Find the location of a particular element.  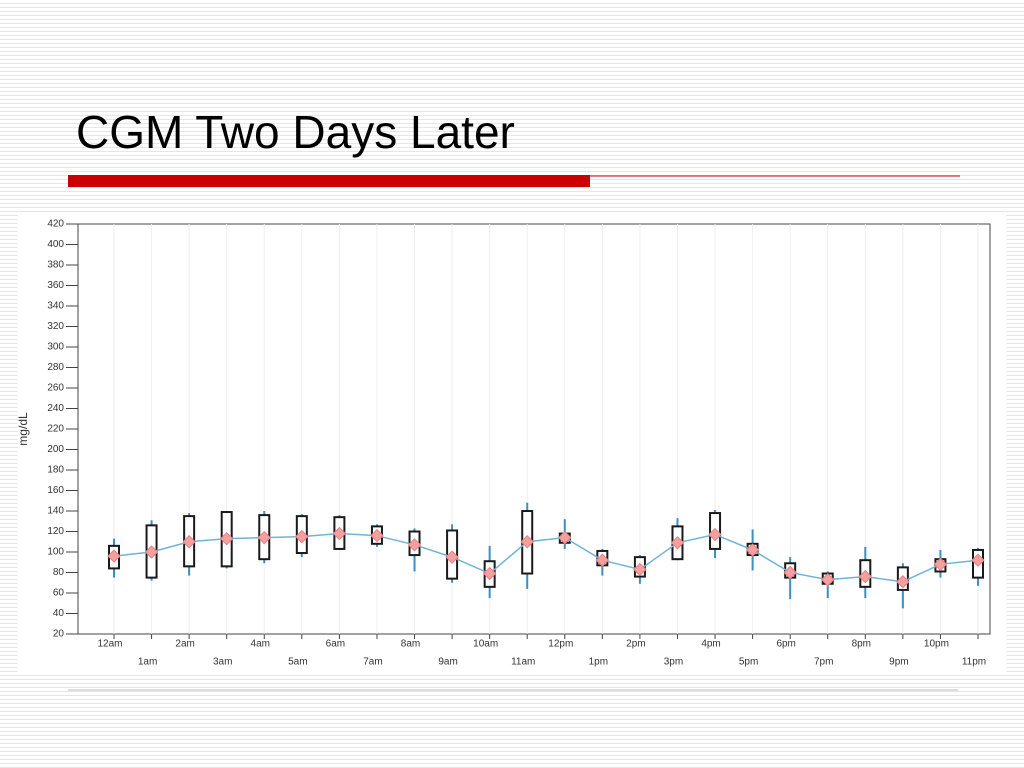

x-tick-label: 2pm is located at coordinates (635, 644).